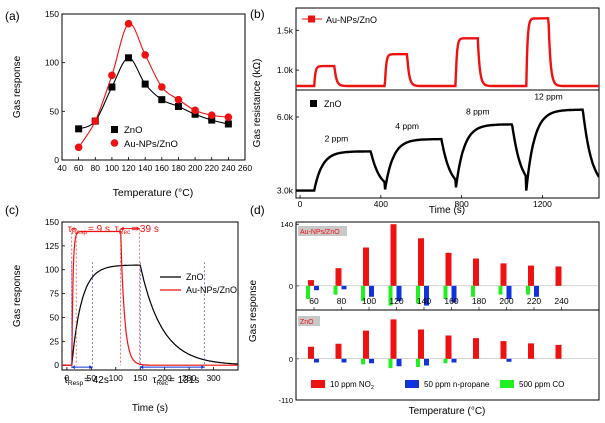  What do you see at coordinates (352, 385) in the screenshot?
I see `legend-label-no2: 10 ppm NO2` at bounding box center [352, 385].